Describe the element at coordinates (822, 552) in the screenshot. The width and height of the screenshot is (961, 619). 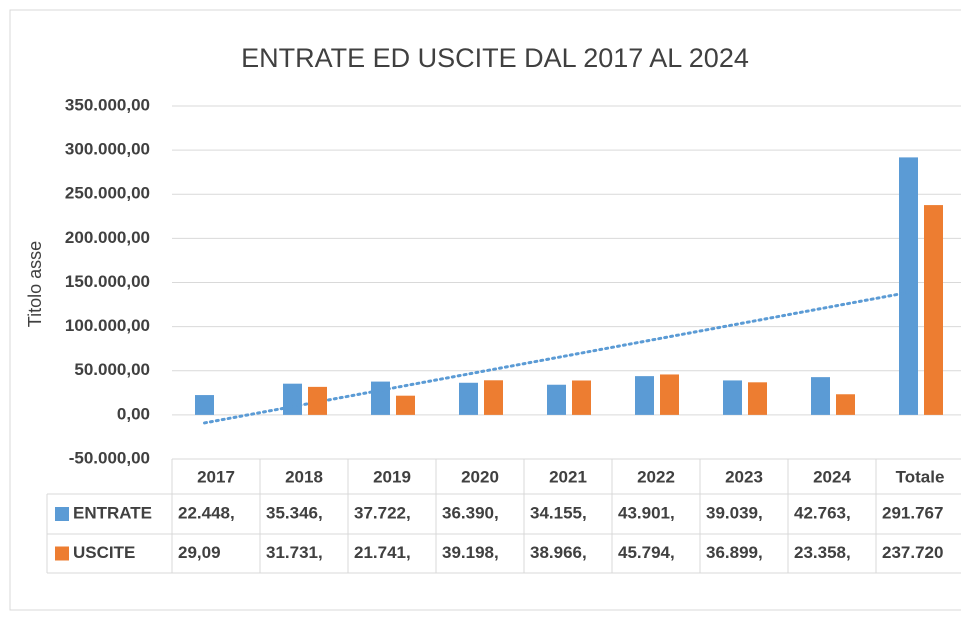
I see `table-value: 23.358,` at that location.